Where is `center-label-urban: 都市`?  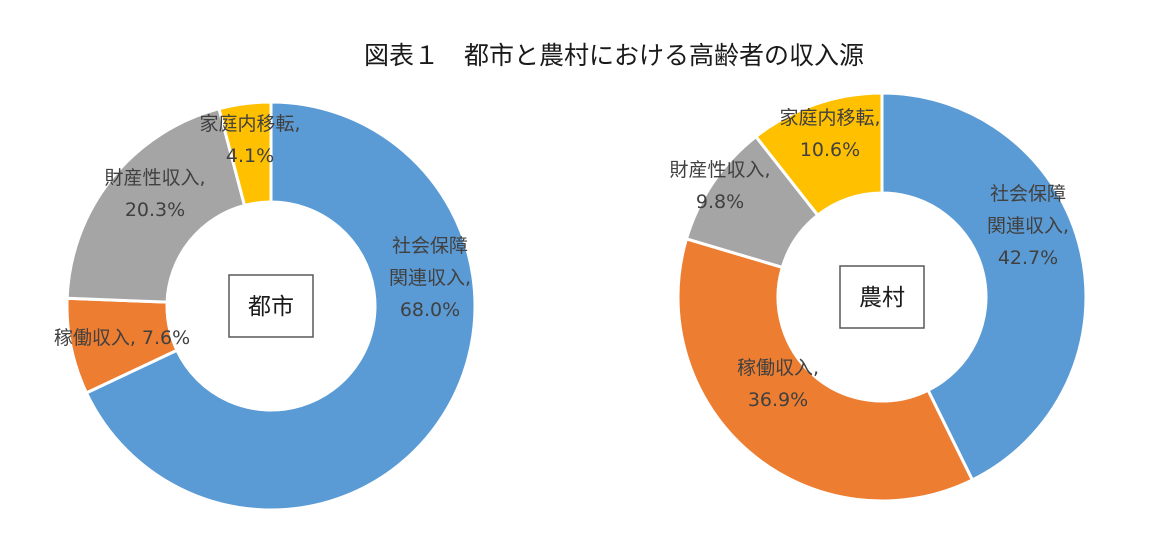
center-label-urban: 都市 is located at coordinates (271, 307).